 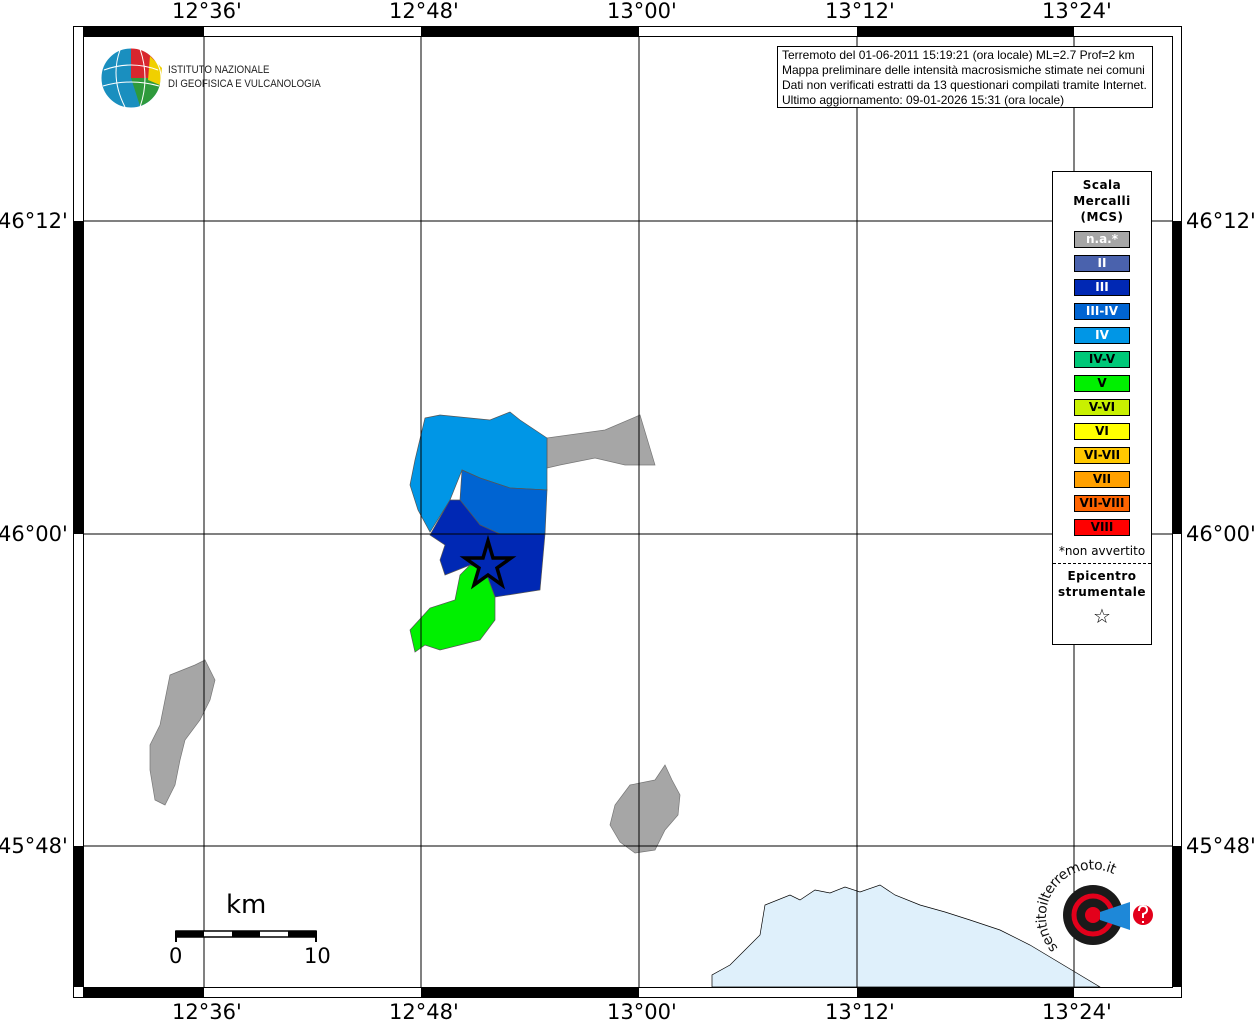 I want to click on legend-title-line: Scala, so click(x=1102, y=185).